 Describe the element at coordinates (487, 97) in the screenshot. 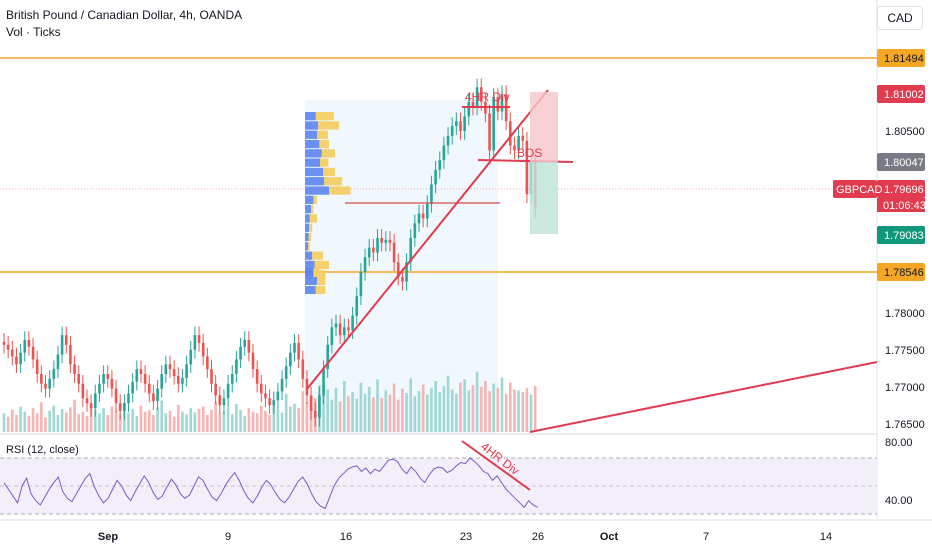

I see `div-annotation: 4HR Div` at that location.